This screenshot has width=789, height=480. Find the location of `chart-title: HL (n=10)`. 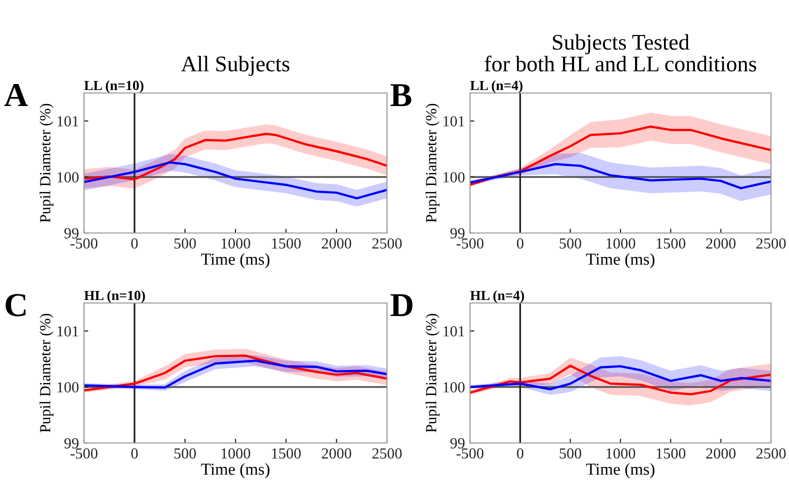

chart-title: HL (n=10) is located at coordinates (114, 296).